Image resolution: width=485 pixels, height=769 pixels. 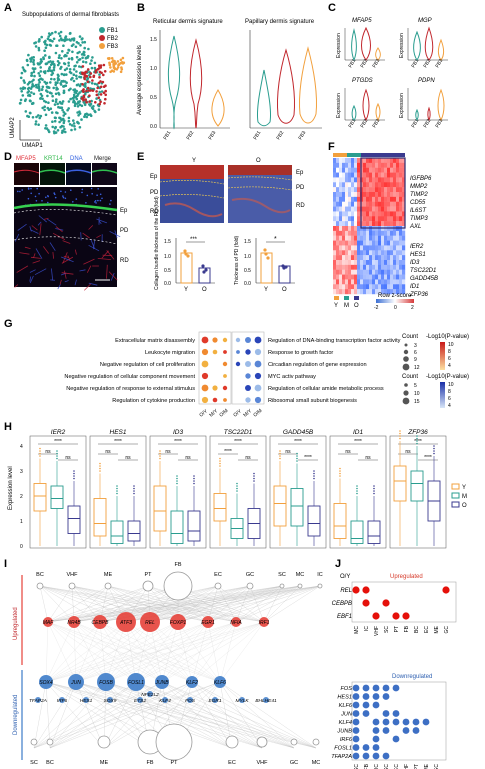 What do you see at coordinates (367, 766) in the screenshot?
I see `j-cell-down: FB` at bounding box center [367, 766].